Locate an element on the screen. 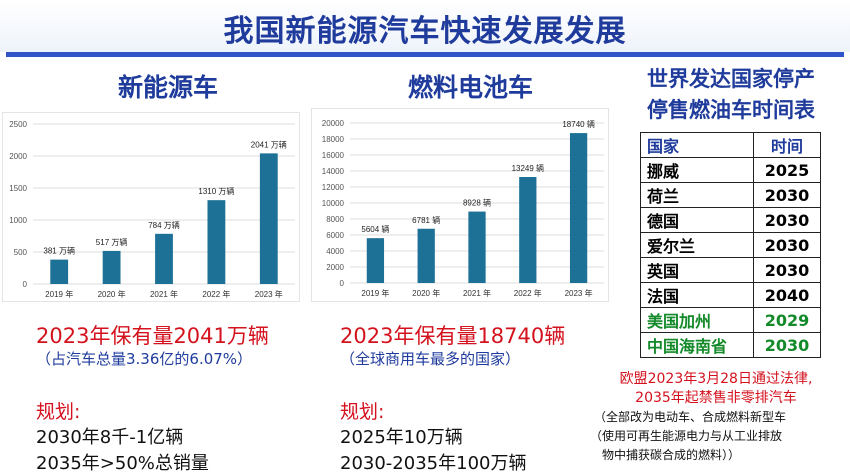 Image resolution: width=850 pixels, height=475 pixels. fcv-plan-2: 2030-2035年100万辆 is located at coordinates (433, 463).